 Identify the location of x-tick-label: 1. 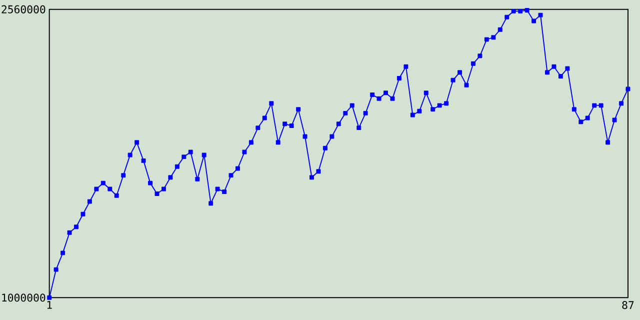
(49, 305).